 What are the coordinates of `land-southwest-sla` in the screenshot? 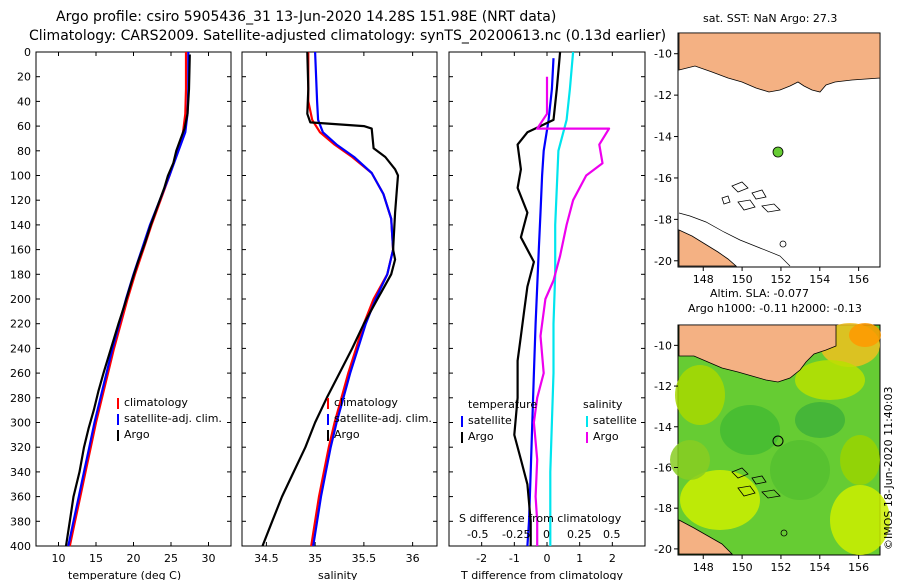 It's located at (705, 537).